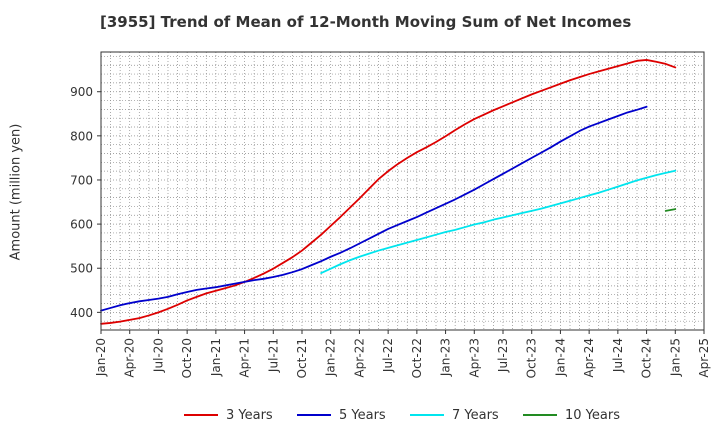 The image size is (720, 440). Describe the element at coordinates (560, 357) in the screenshot. I see `x-tick-label: Jan-24` at that location.